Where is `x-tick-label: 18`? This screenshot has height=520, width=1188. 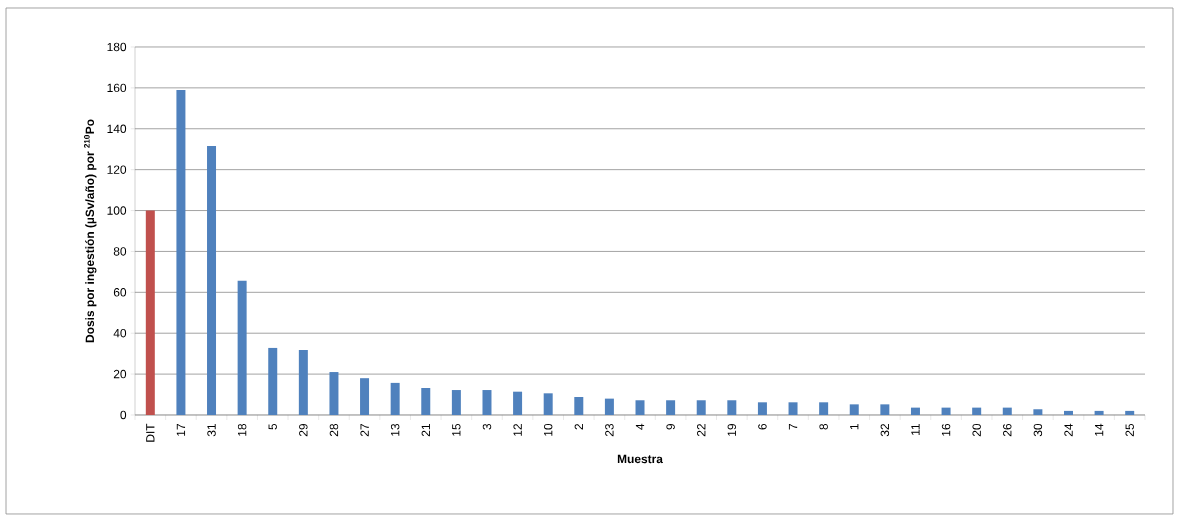 x-tick-label: 18 is located at coordinates (242, 429).